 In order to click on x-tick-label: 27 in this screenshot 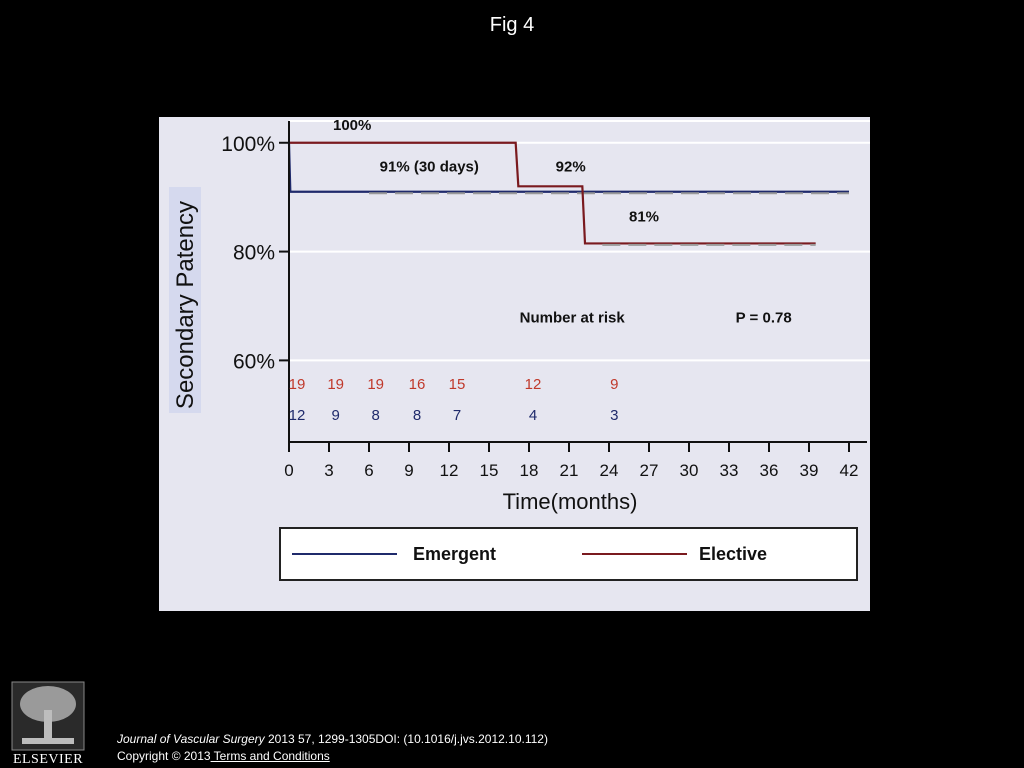, I will do `click(649, 470)`.